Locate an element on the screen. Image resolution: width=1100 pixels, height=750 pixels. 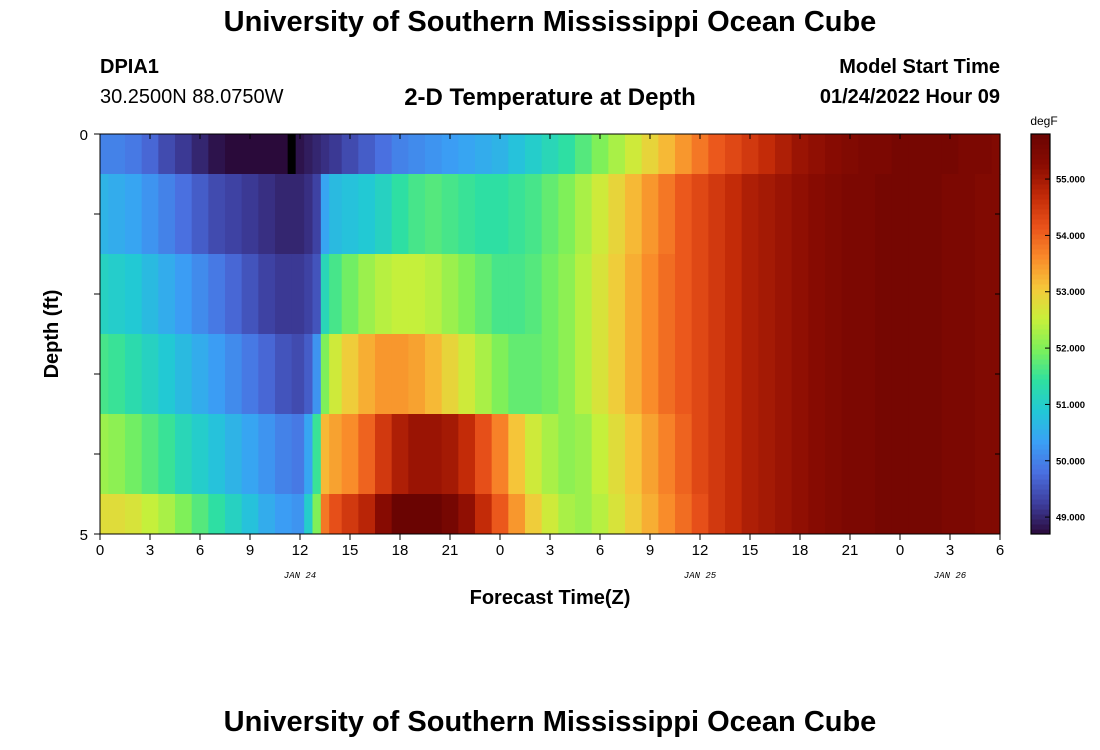
annotation-bar is located at coordinates (291, 154).